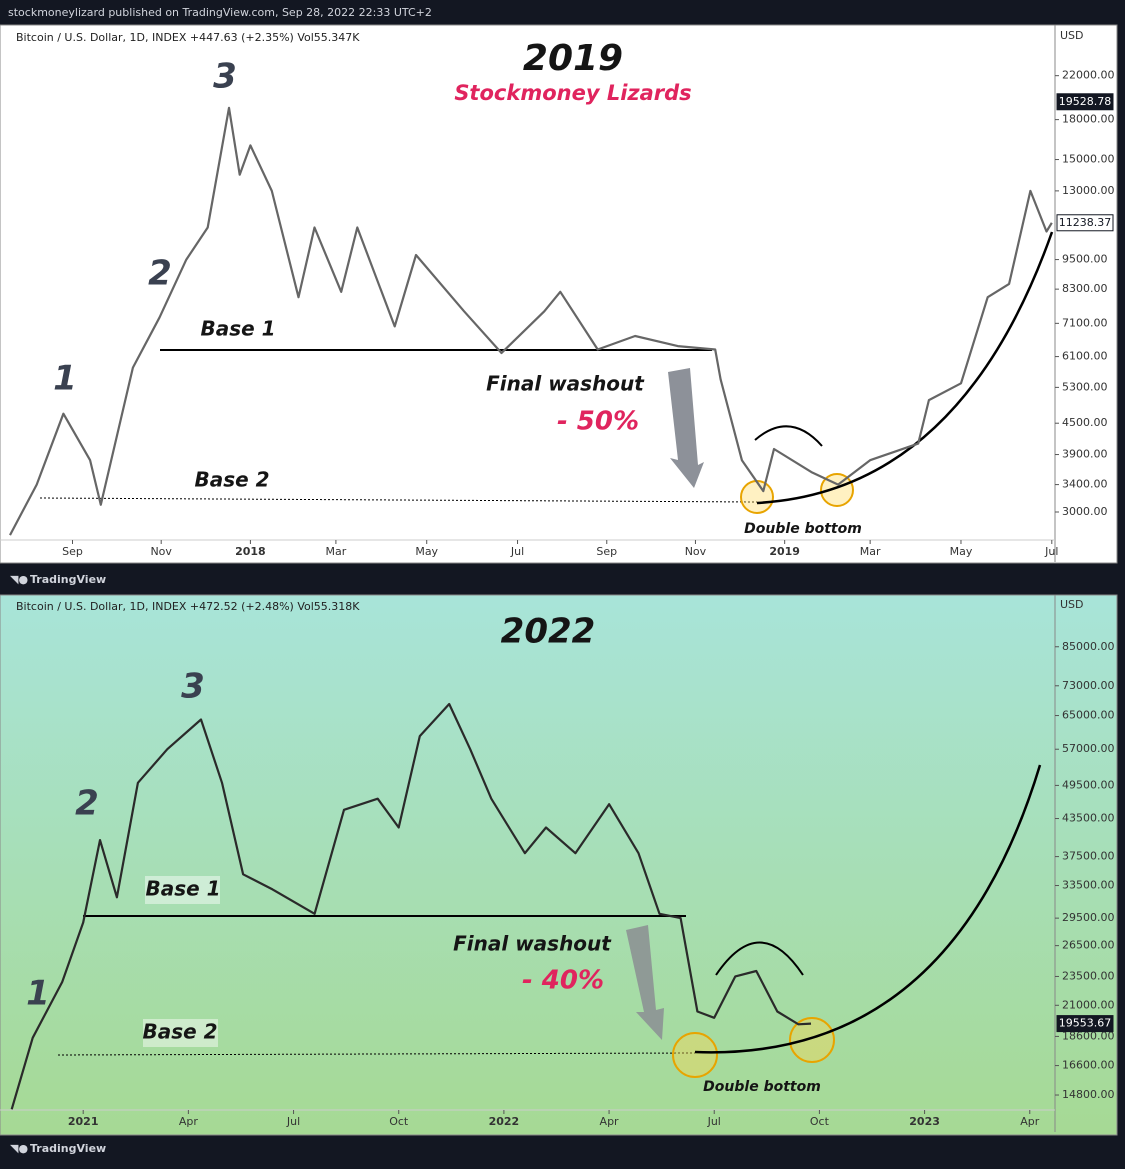 The image size is (1125, 1169). Describe the element at coordinates (1088, 917) in the screenshot. I see `y-tick-label: 29500.00` at that location.